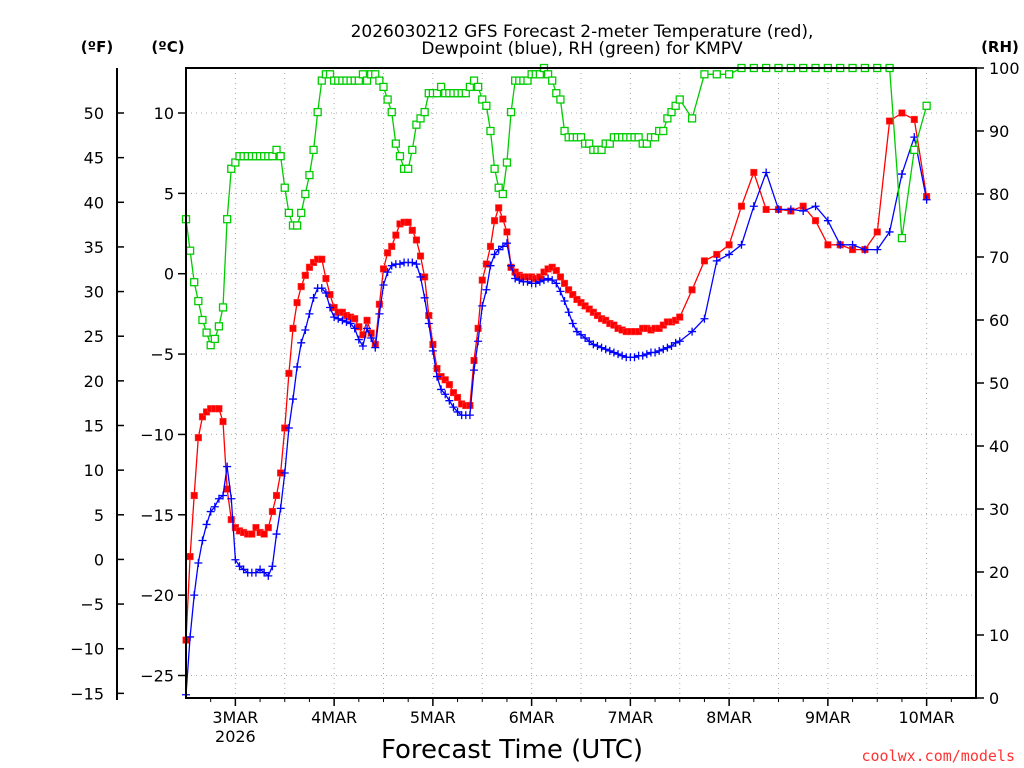  What do you see at coordinates (162, 354) in the screenshot?
I see `celsius-tick-label: −5` at bounding box center [162, 354].